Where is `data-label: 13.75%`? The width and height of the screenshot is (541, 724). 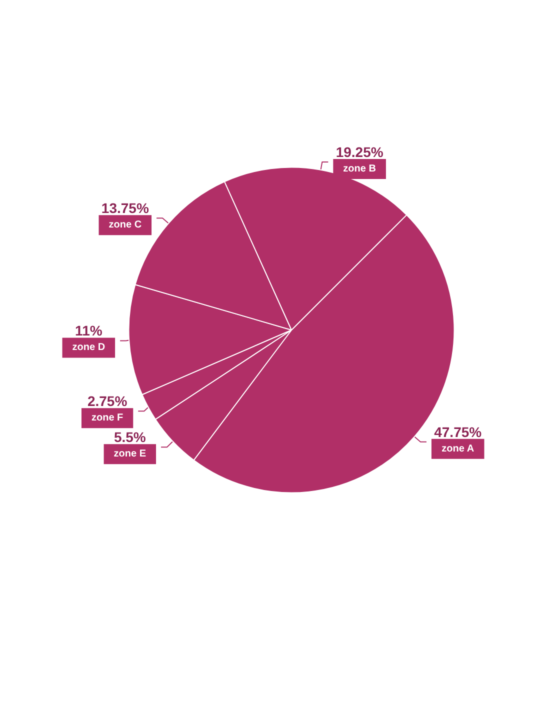 data-label: 13.75% is located at coordinates (125, 208).